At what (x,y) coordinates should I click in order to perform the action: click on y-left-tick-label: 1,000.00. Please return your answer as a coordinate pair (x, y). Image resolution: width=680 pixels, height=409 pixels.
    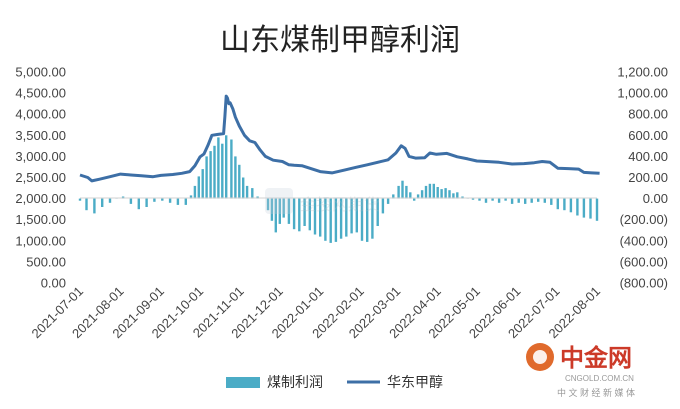
    Looking at the image, I should click on (40, 240).